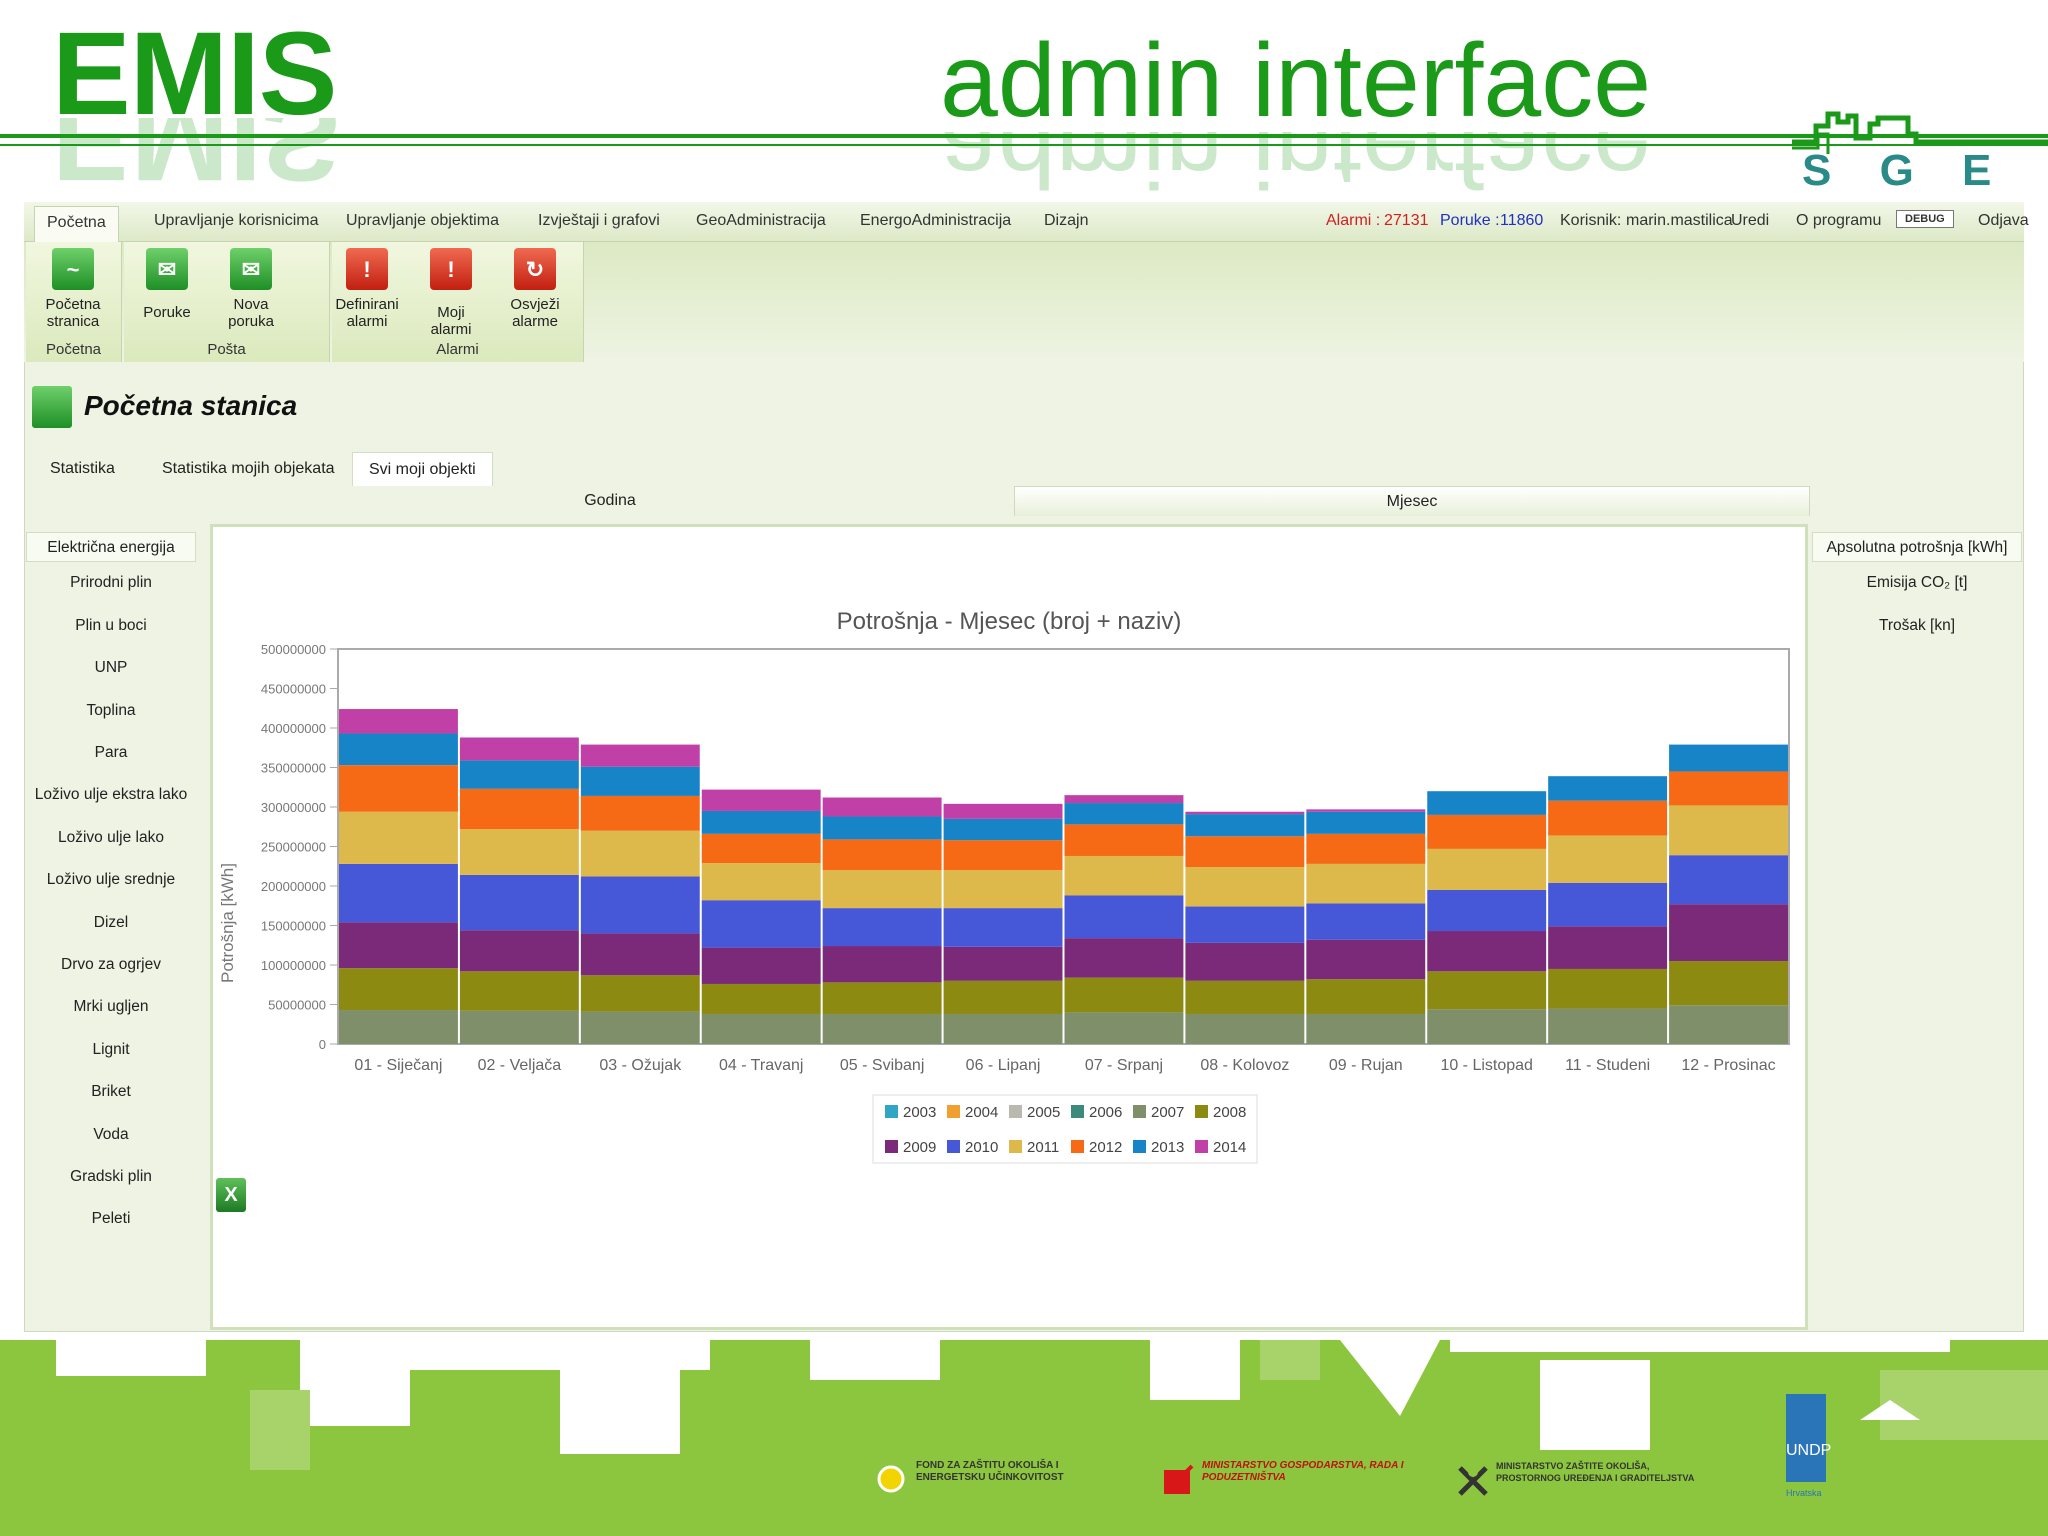 Image resolution: width=2048 pixels, height=1536 pixels. I want to click on menu-upravljanje-korisnicima: Upravljanje korisnicima, so click(236, 220).